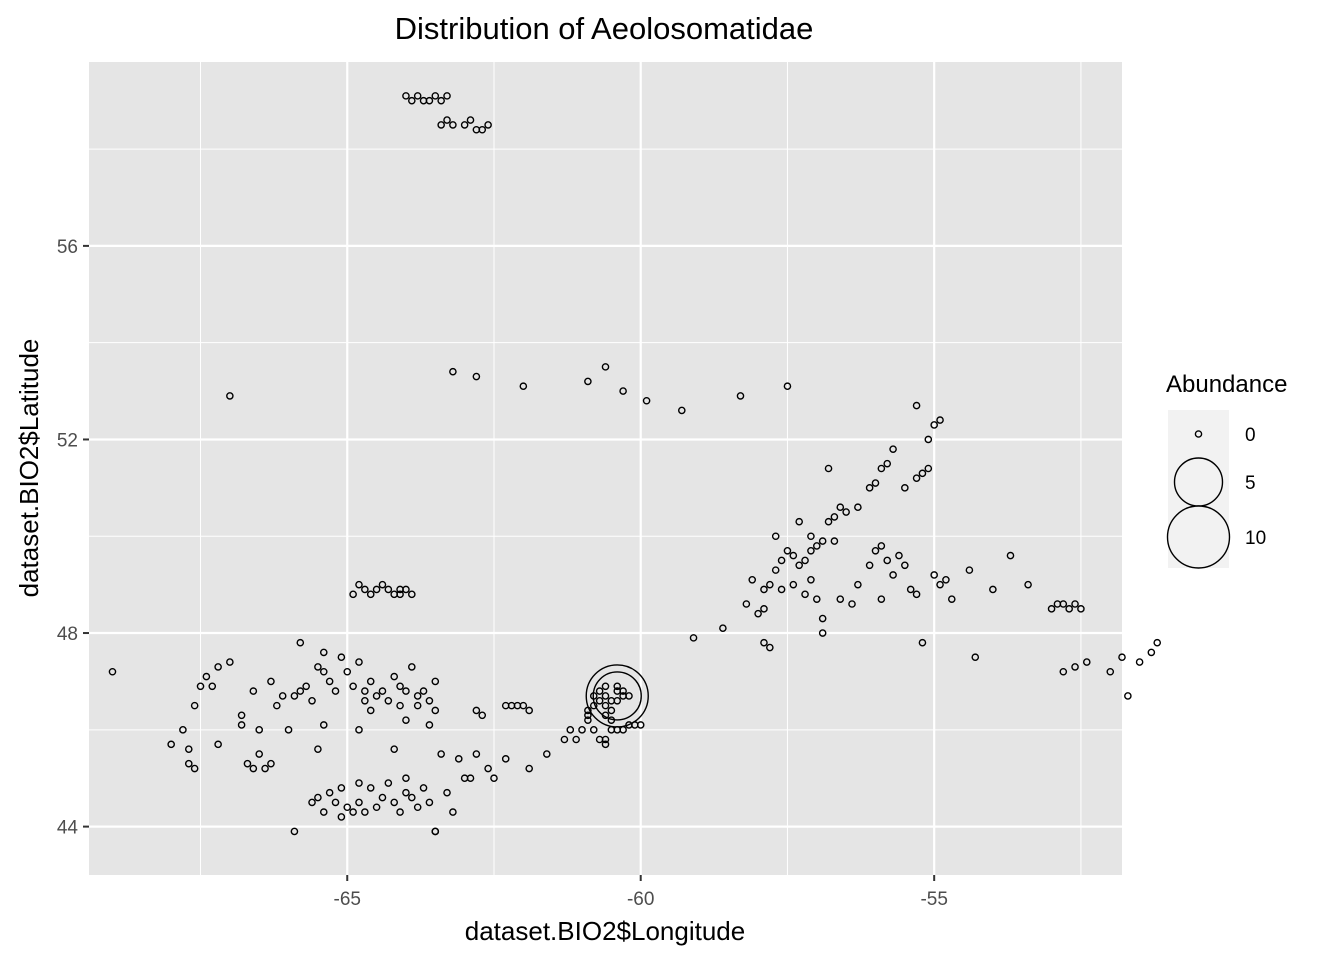 Image resolution: width=1344 pixels, height=960 pixels. Describe the element at coordinates (73, 538) in the screenshot. I see `y-axis: 44 48 52 56` at that location.